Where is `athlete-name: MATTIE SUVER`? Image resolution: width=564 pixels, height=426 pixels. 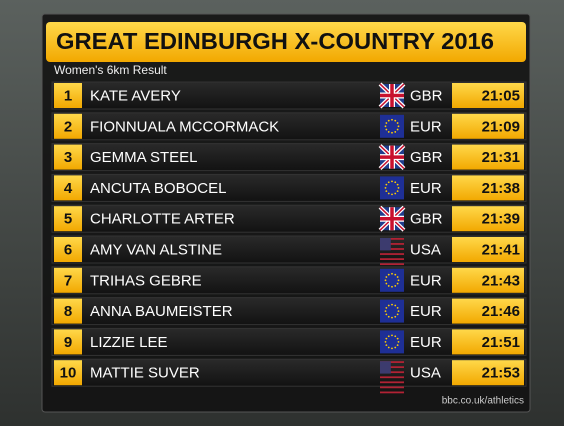
athlete-name: MATTIE SUVER is located at coordinates (145, 373).